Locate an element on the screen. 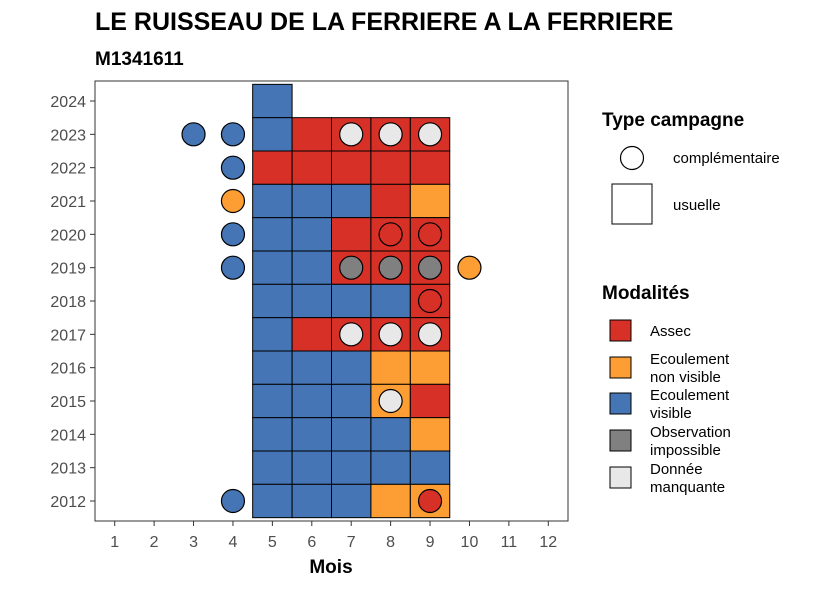 The height and width of the screenshot is (590, 826). tile-2012-7-ecoulement-visible is located at coordinates (351, 501).